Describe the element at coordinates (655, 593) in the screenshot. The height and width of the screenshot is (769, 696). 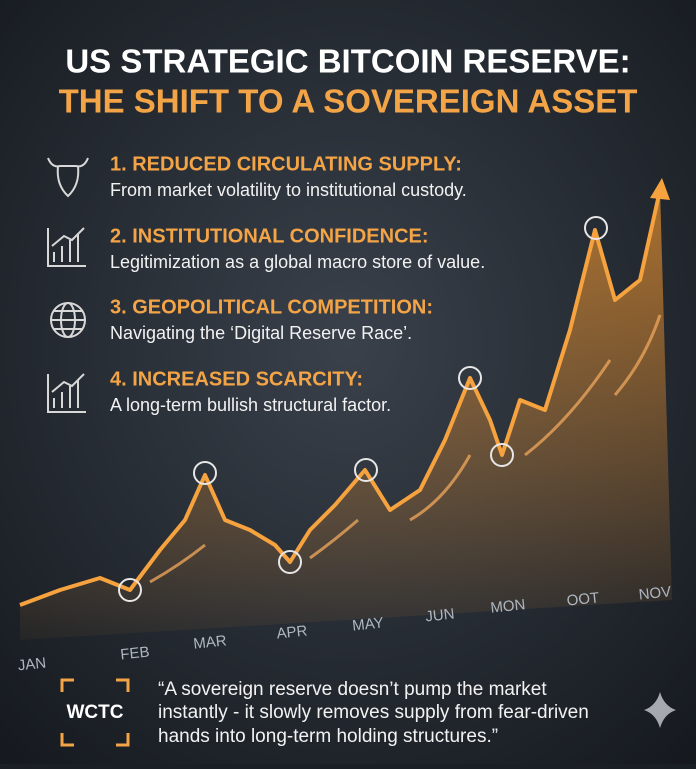
I see `axis-label: NOV` at that location.